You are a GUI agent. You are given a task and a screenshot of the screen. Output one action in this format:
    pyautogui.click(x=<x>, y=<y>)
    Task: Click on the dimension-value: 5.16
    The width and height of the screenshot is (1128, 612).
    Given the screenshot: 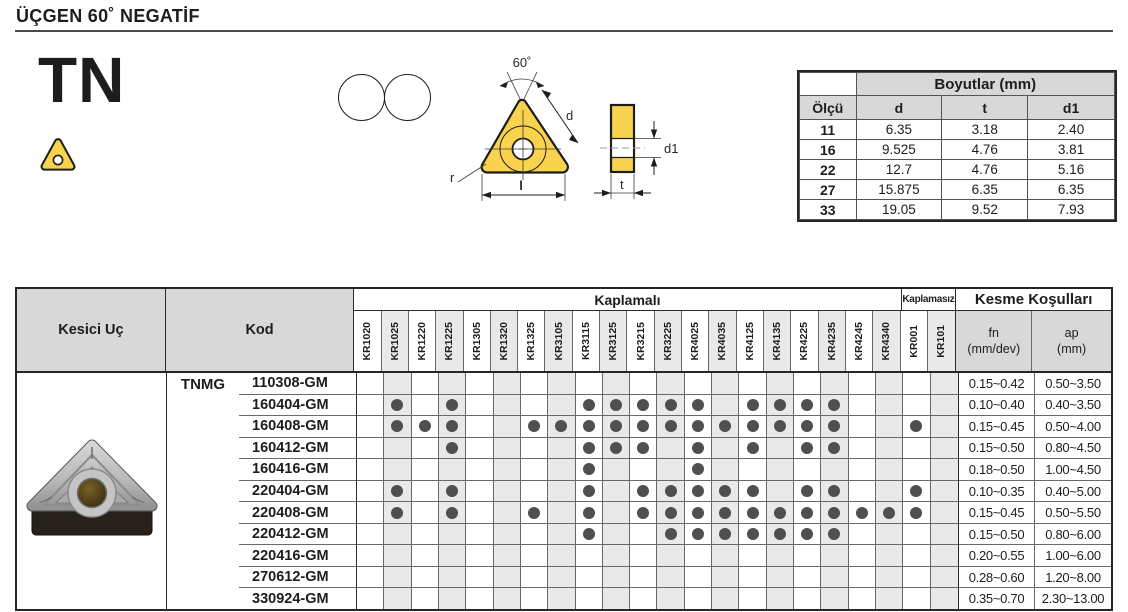 What is the action you would take?
    pyautogui.click(x=1071, y=169)
    